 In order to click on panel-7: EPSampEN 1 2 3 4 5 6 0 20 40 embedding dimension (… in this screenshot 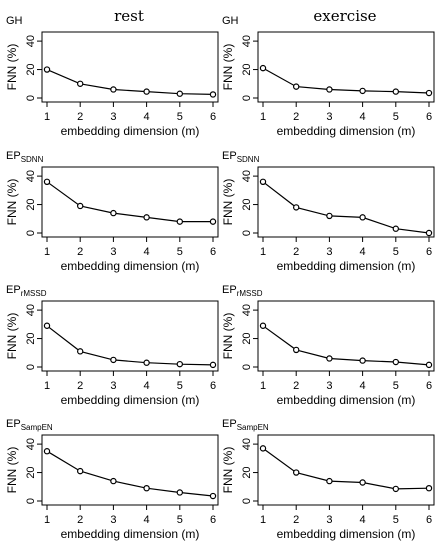, I will do `click(112, 479)`.